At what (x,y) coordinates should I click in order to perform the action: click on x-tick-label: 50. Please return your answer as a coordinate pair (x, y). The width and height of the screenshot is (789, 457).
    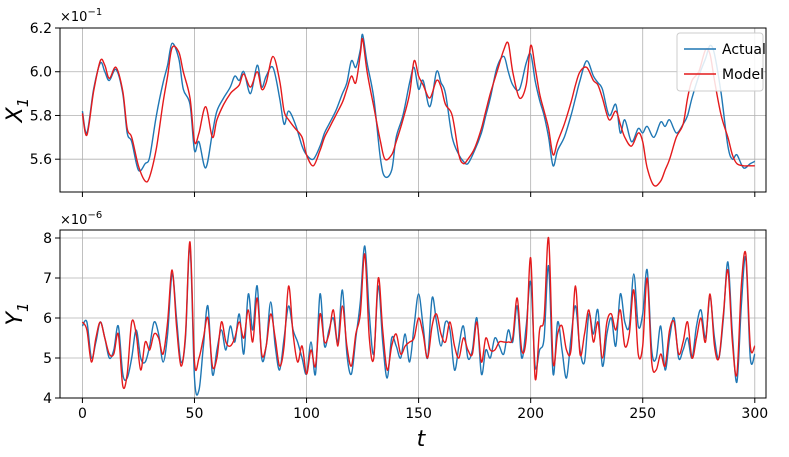
    Looking at the image, I should click on (195, 414).